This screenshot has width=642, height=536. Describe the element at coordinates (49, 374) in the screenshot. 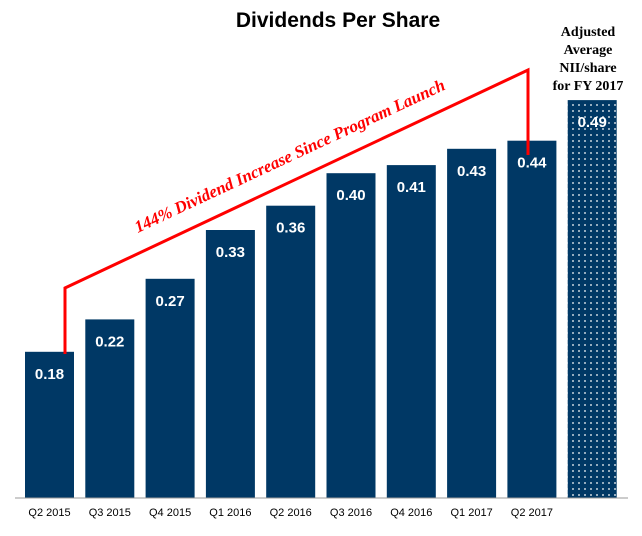

I see `bar-value-label: 0.18` at that location.